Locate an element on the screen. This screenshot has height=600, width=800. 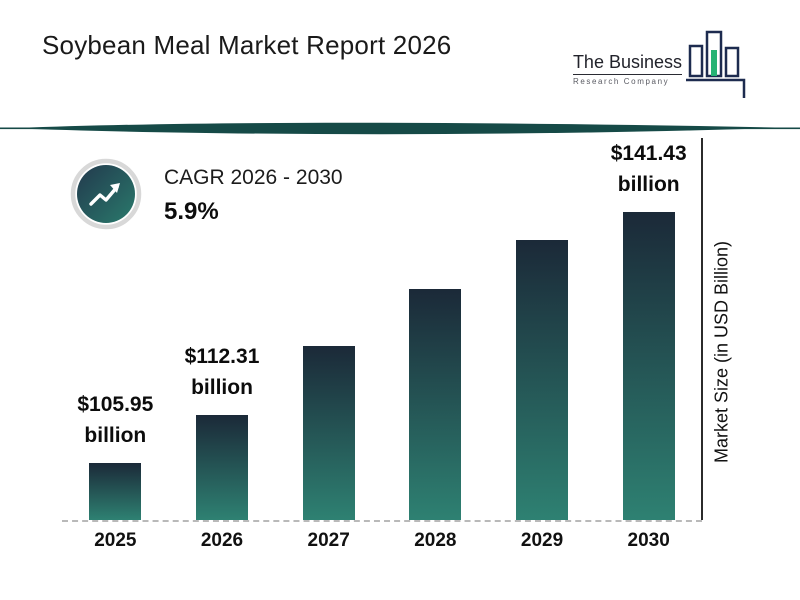
x-axis-labels: 2025 2026 2027 2028 2029 2030 is located at coordinates (382, 541).